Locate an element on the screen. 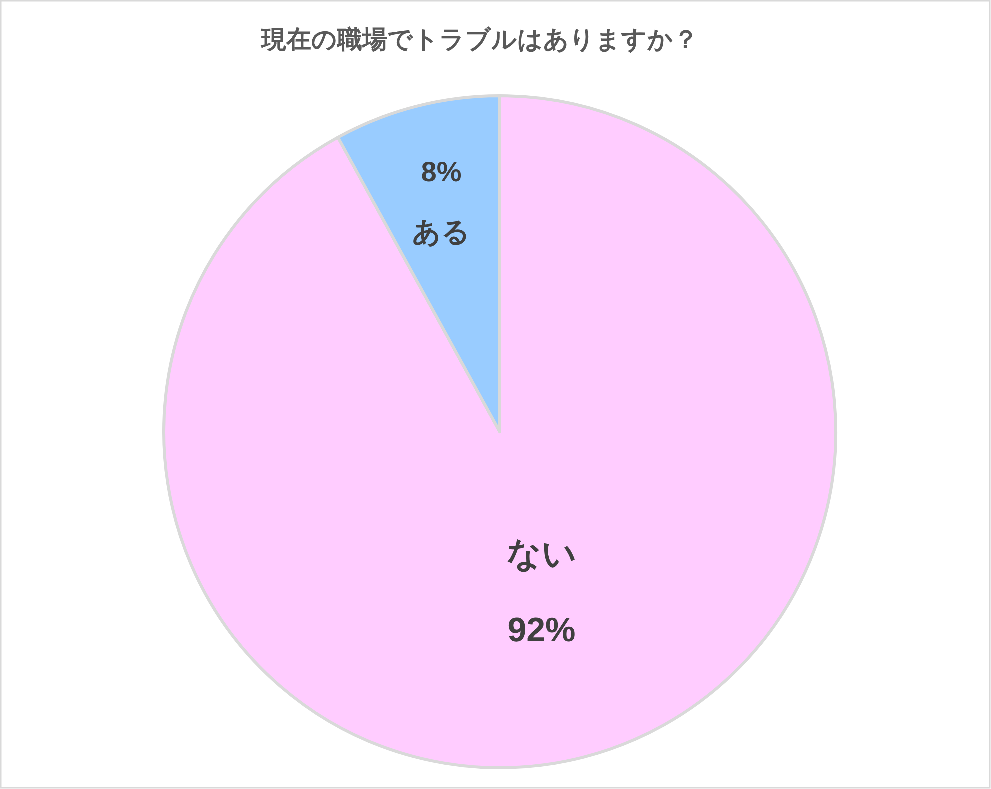  slice-label: ある is located at coordinates (441, 232).